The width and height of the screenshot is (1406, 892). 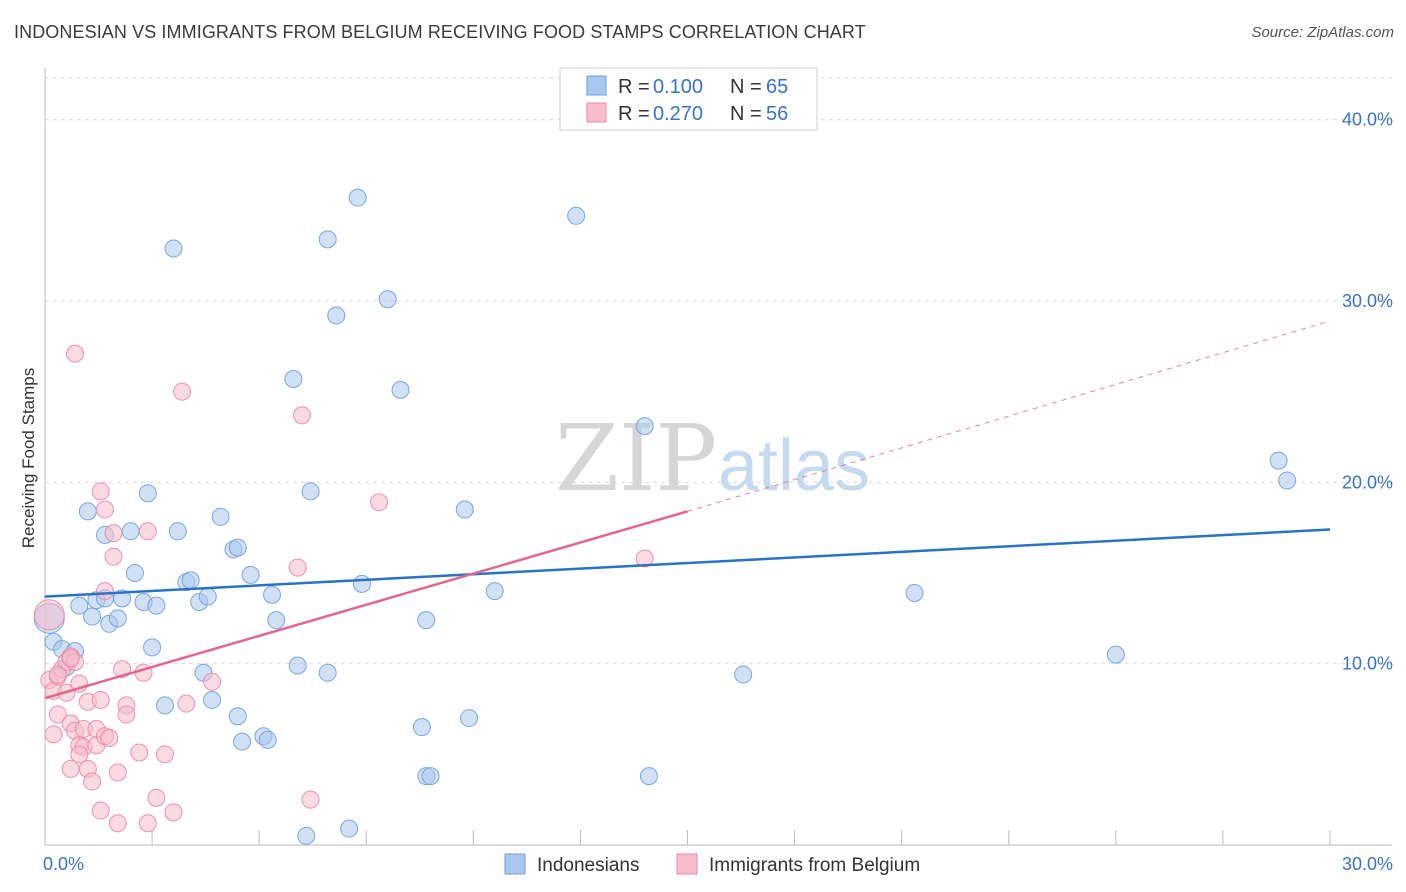 What do you see at coordinates (687, 864) in the screenshot?
I see `bottom-legend-swatch-pink` at bounding box center [687, 864].